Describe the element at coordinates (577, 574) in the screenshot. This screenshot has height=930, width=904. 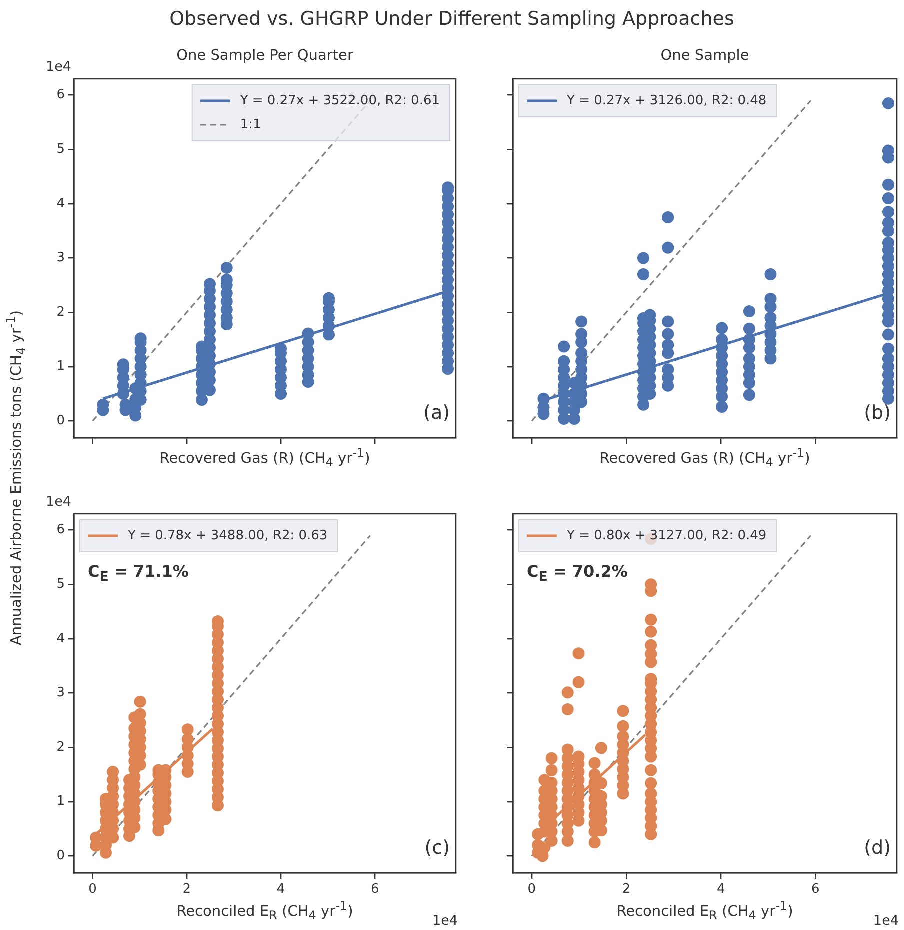
I see `annotation: C$_{E}$ = 70.2%` at that location.